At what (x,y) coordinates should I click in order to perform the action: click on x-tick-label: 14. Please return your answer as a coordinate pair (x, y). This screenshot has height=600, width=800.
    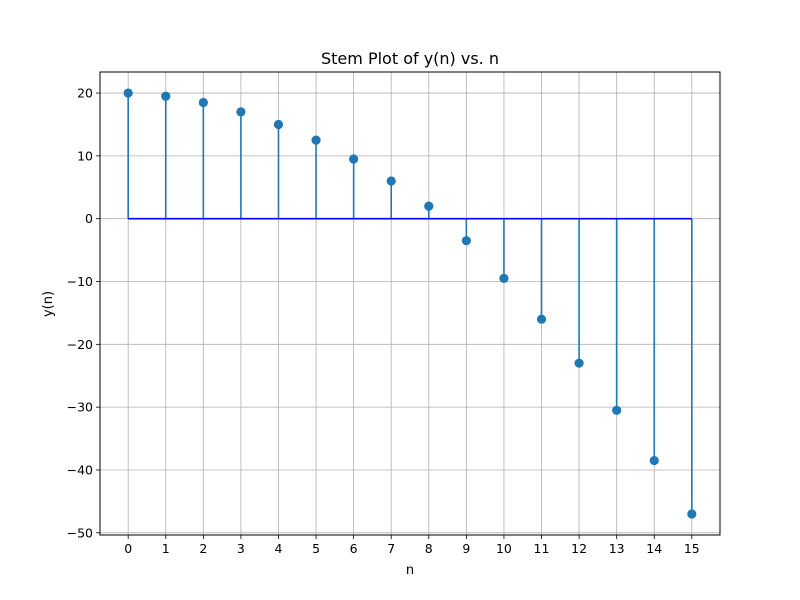
    Looking at the image, I should click on (654, 548).